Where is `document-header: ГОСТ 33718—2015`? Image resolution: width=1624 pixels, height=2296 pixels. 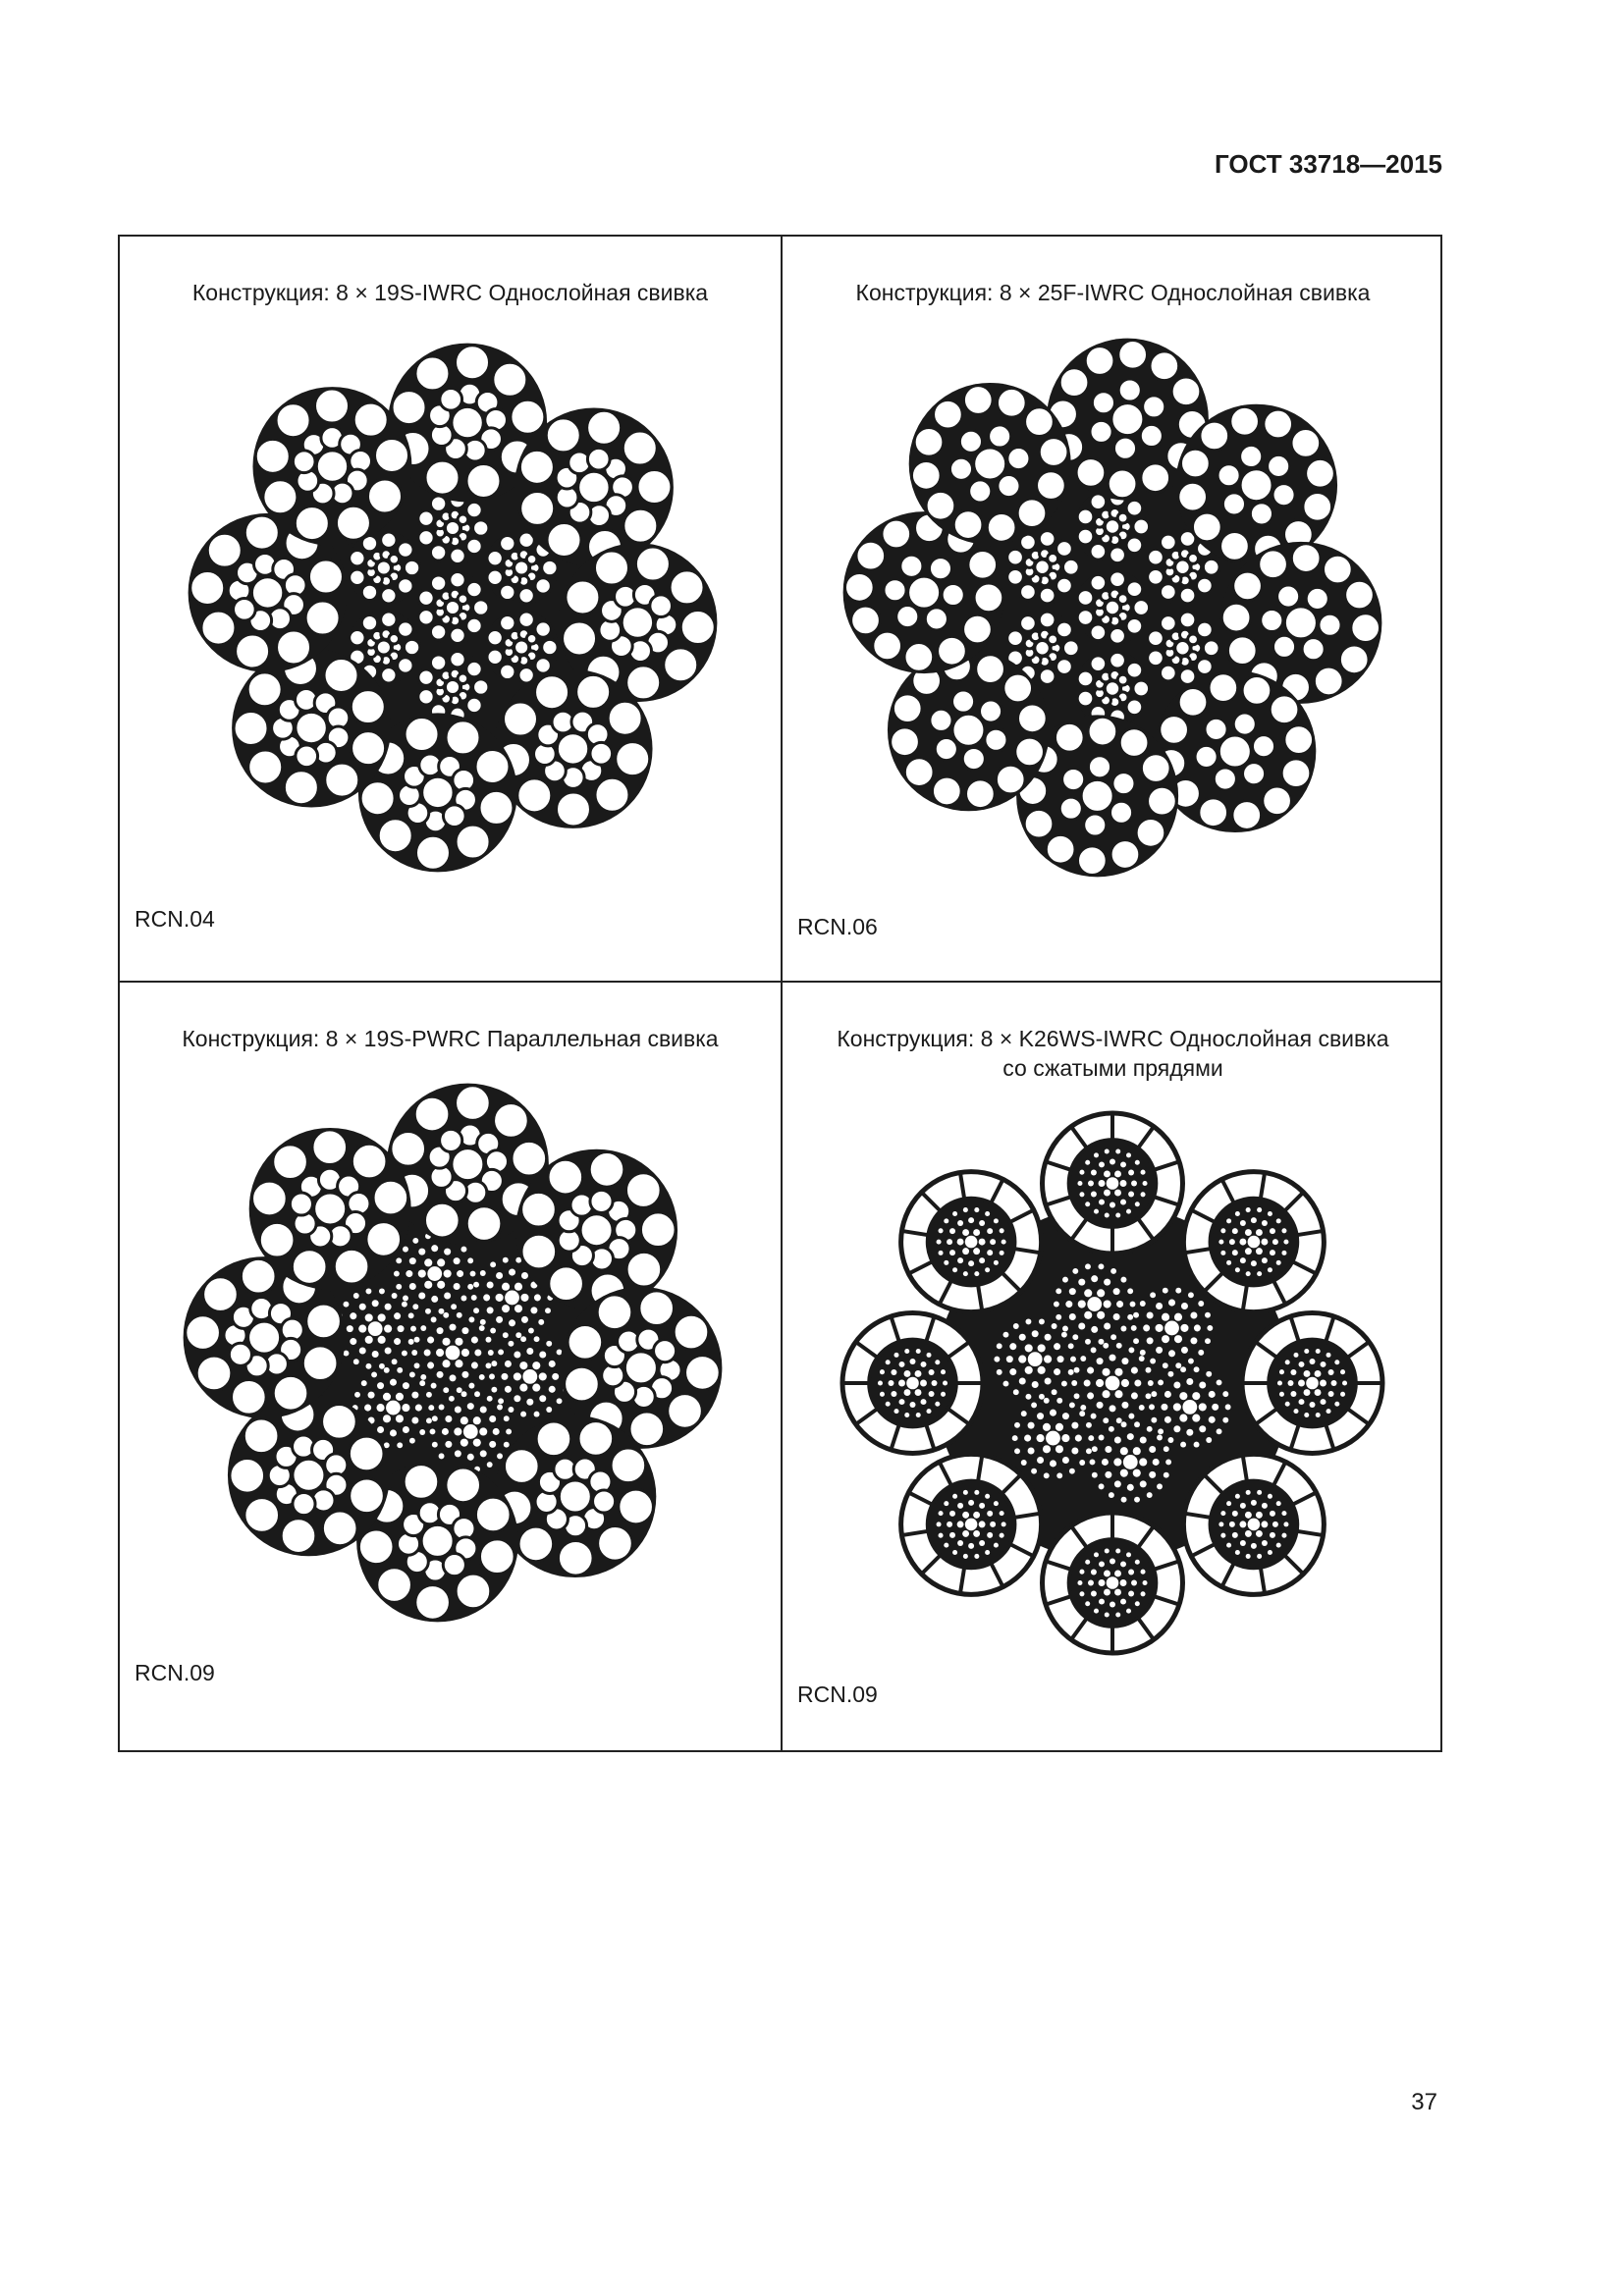
document-header: ГОСТ 33718—2015 is located at coordinates (1328, 164).